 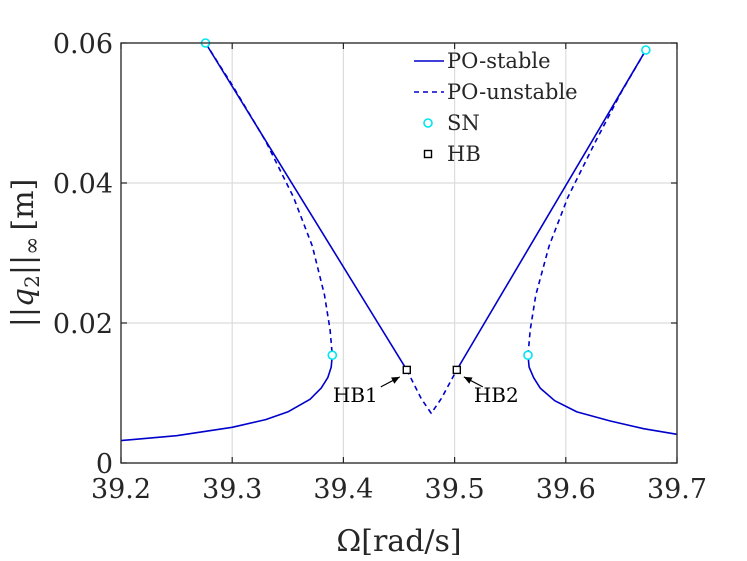 I want to click on x-tick-label: 39.7, so click(x=677, y=489).